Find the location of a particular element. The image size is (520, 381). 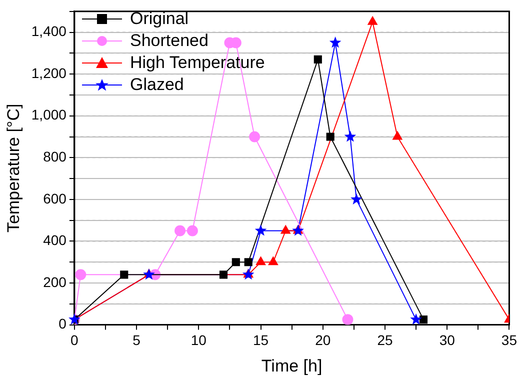

x-axis-title: Time [h] is located at coordinates (291, 366).